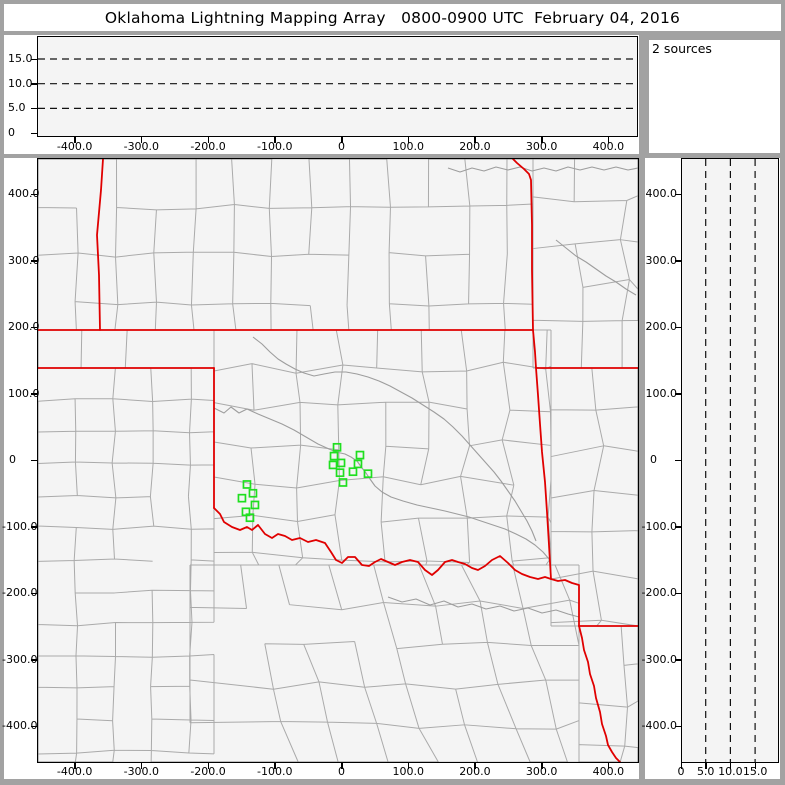  I want to click on x-tick-label: 0, so click(341, 146).